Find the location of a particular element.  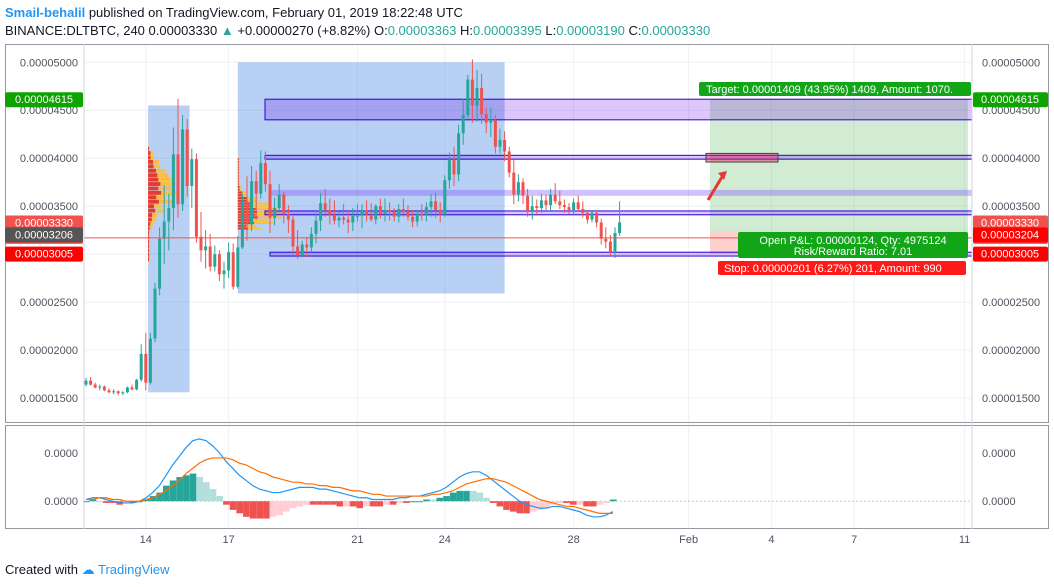

close-label: C: is located at coordinates (635, 30).